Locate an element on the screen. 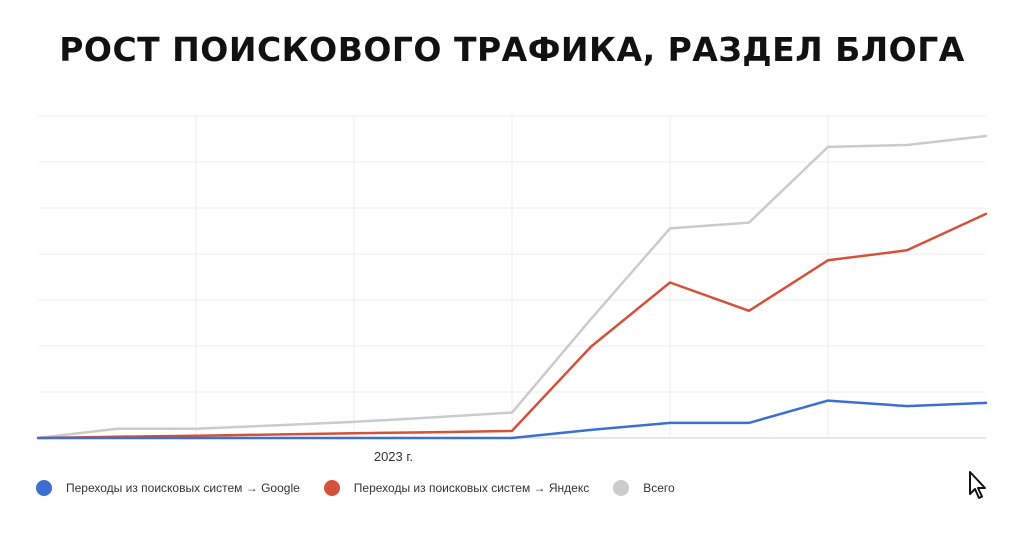 Image resolution: width=1024 pixels, height=535 pixels. legend-item-yandex: Переходы из поисковых систем → Яндекс is located at coordinates (456, 488).